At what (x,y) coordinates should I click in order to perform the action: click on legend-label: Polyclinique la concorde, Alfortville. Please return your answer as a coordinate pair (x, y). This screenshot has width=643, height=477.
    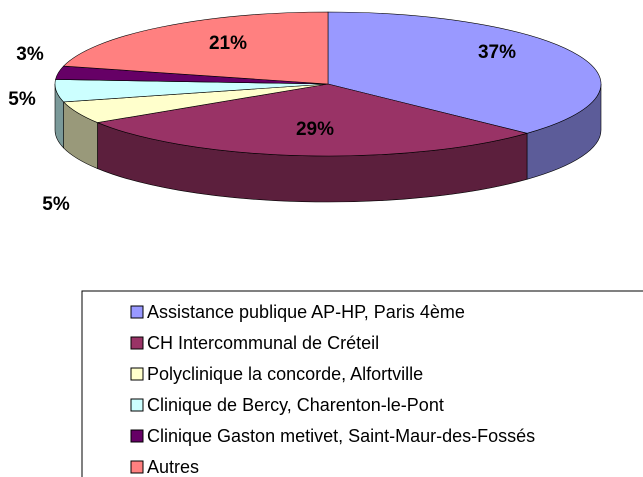
    Looking at the image, I should click on (285, 374).